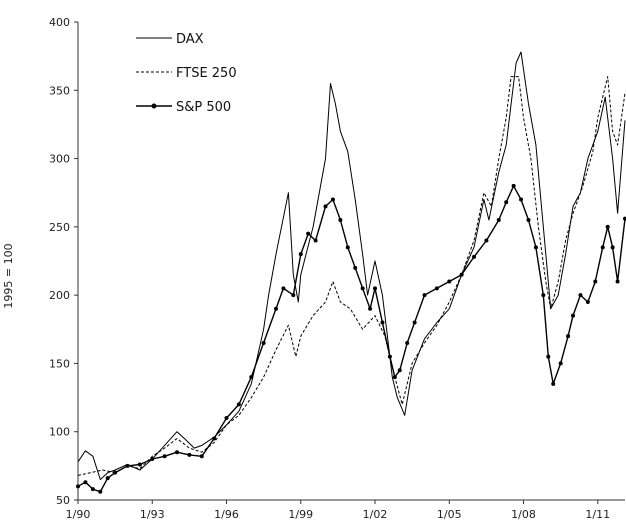  I want to click on x-tick-label: 1/93, so click(152, 514).